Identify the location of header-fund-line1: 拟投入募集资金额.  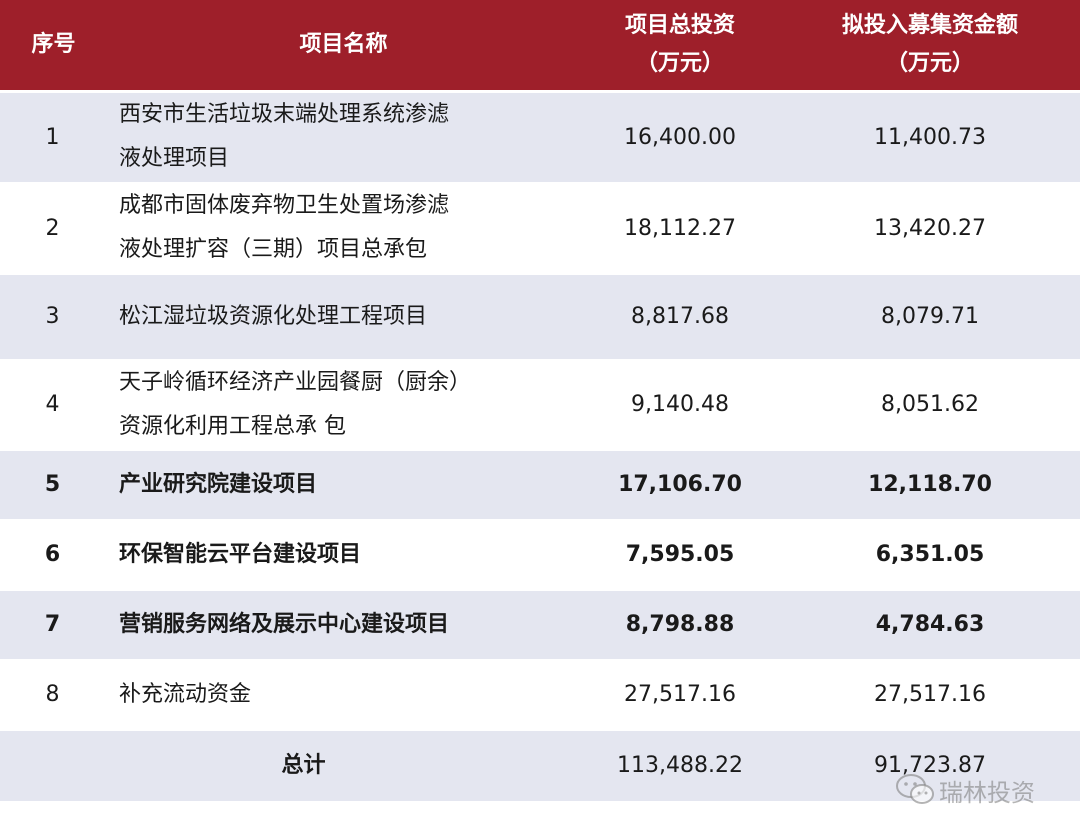
(929, 25).